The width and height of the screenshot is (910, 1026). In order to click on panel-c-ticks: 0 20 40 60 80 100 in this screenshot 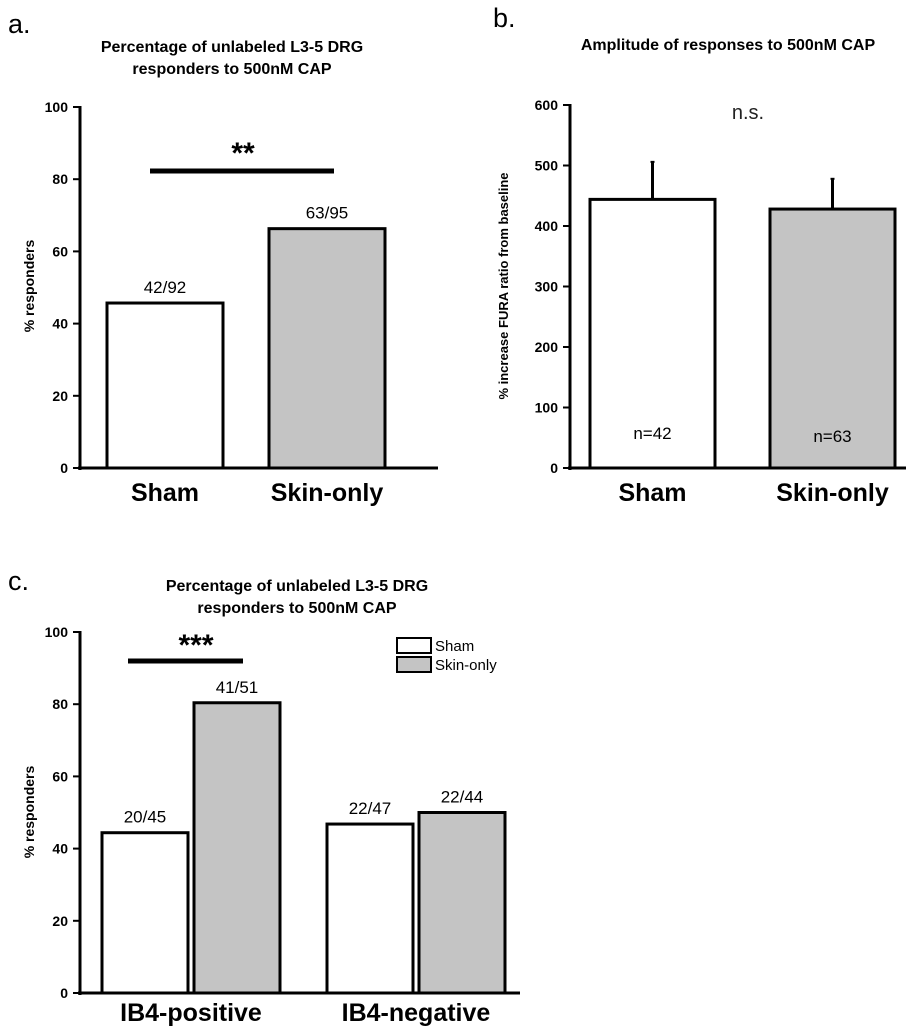, I will do `click(62, 812)`.